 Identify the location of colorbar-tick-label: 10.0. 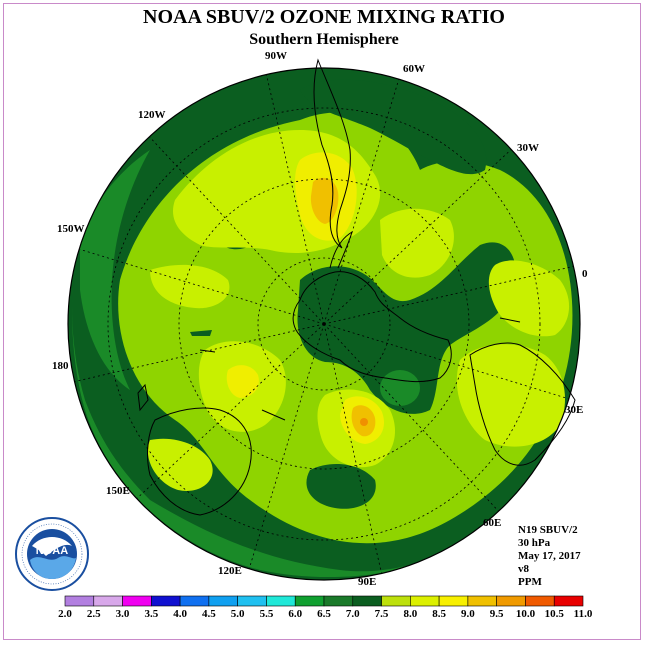
(525, 614).